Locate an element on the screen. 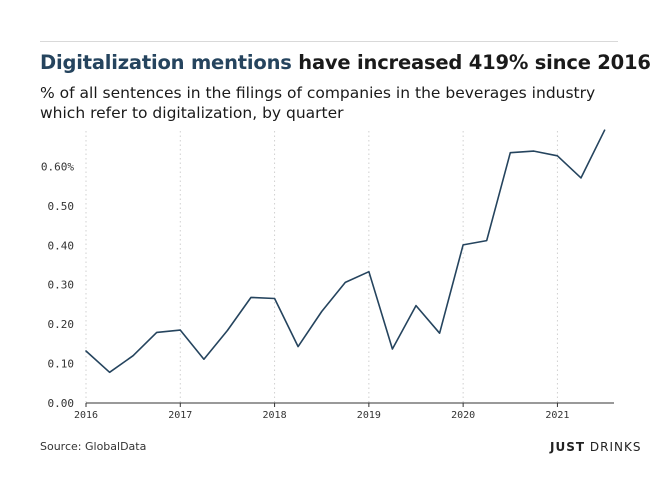  x-tick-label: 2019 is located at coordinates (369, 415).